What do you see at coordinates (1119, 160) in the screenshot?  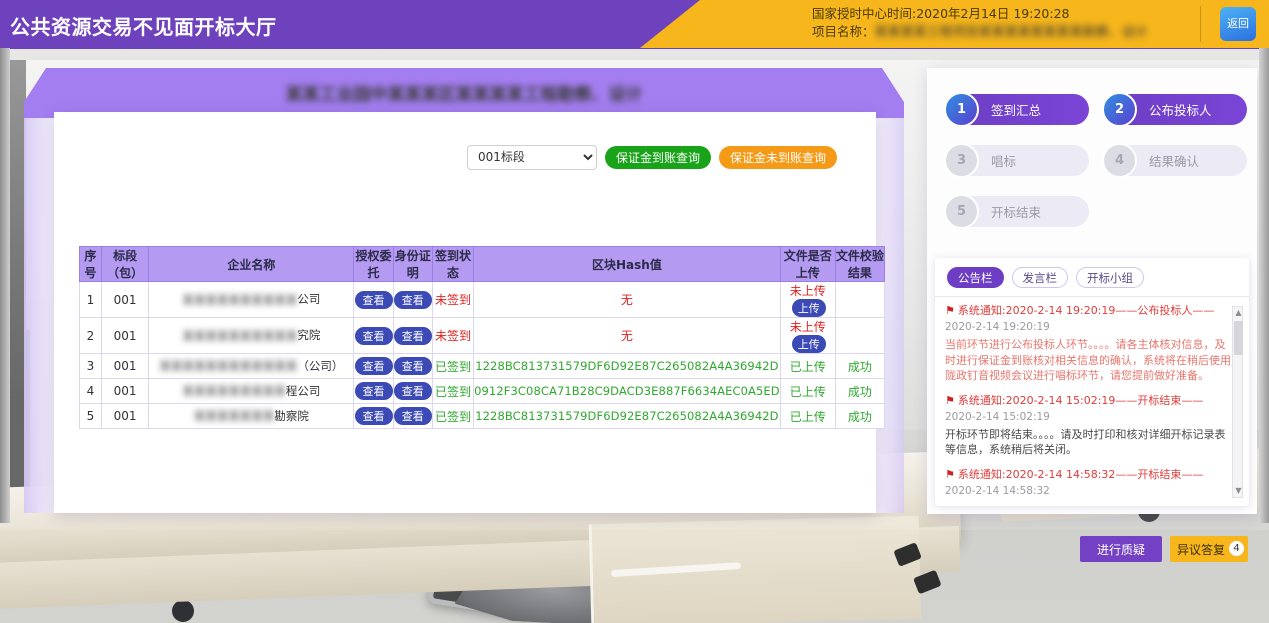 I see `step-number: 4` at bounding box center [1119, 160].